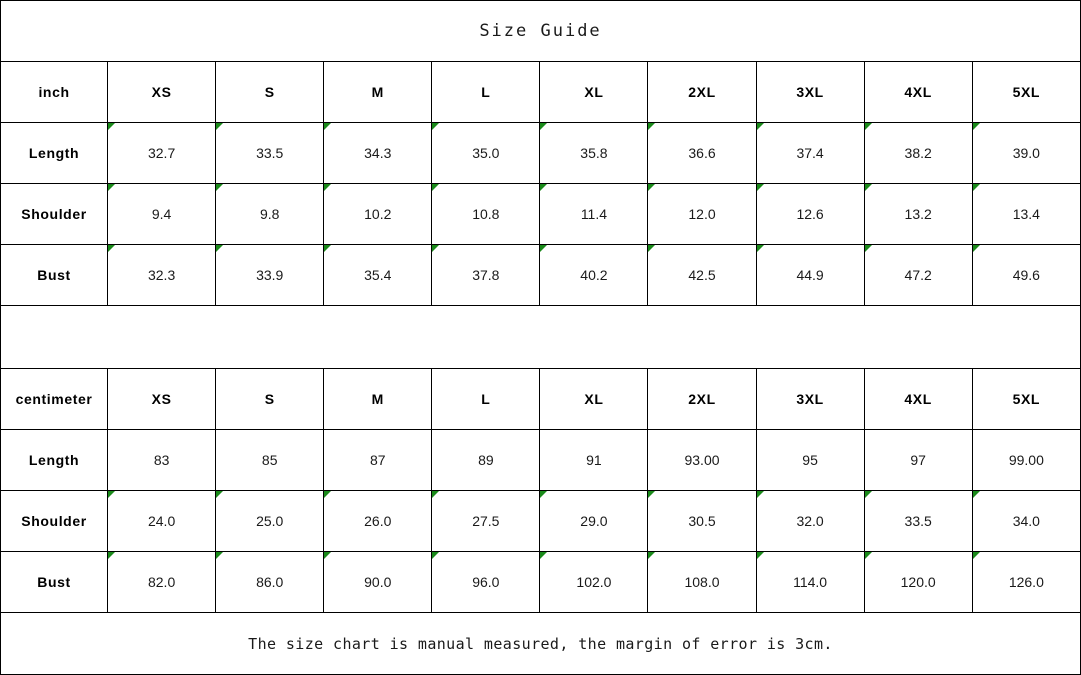 This screenshot has height=675, width=1081. I want to click on title-row: Size Guide, so click(540, 31).